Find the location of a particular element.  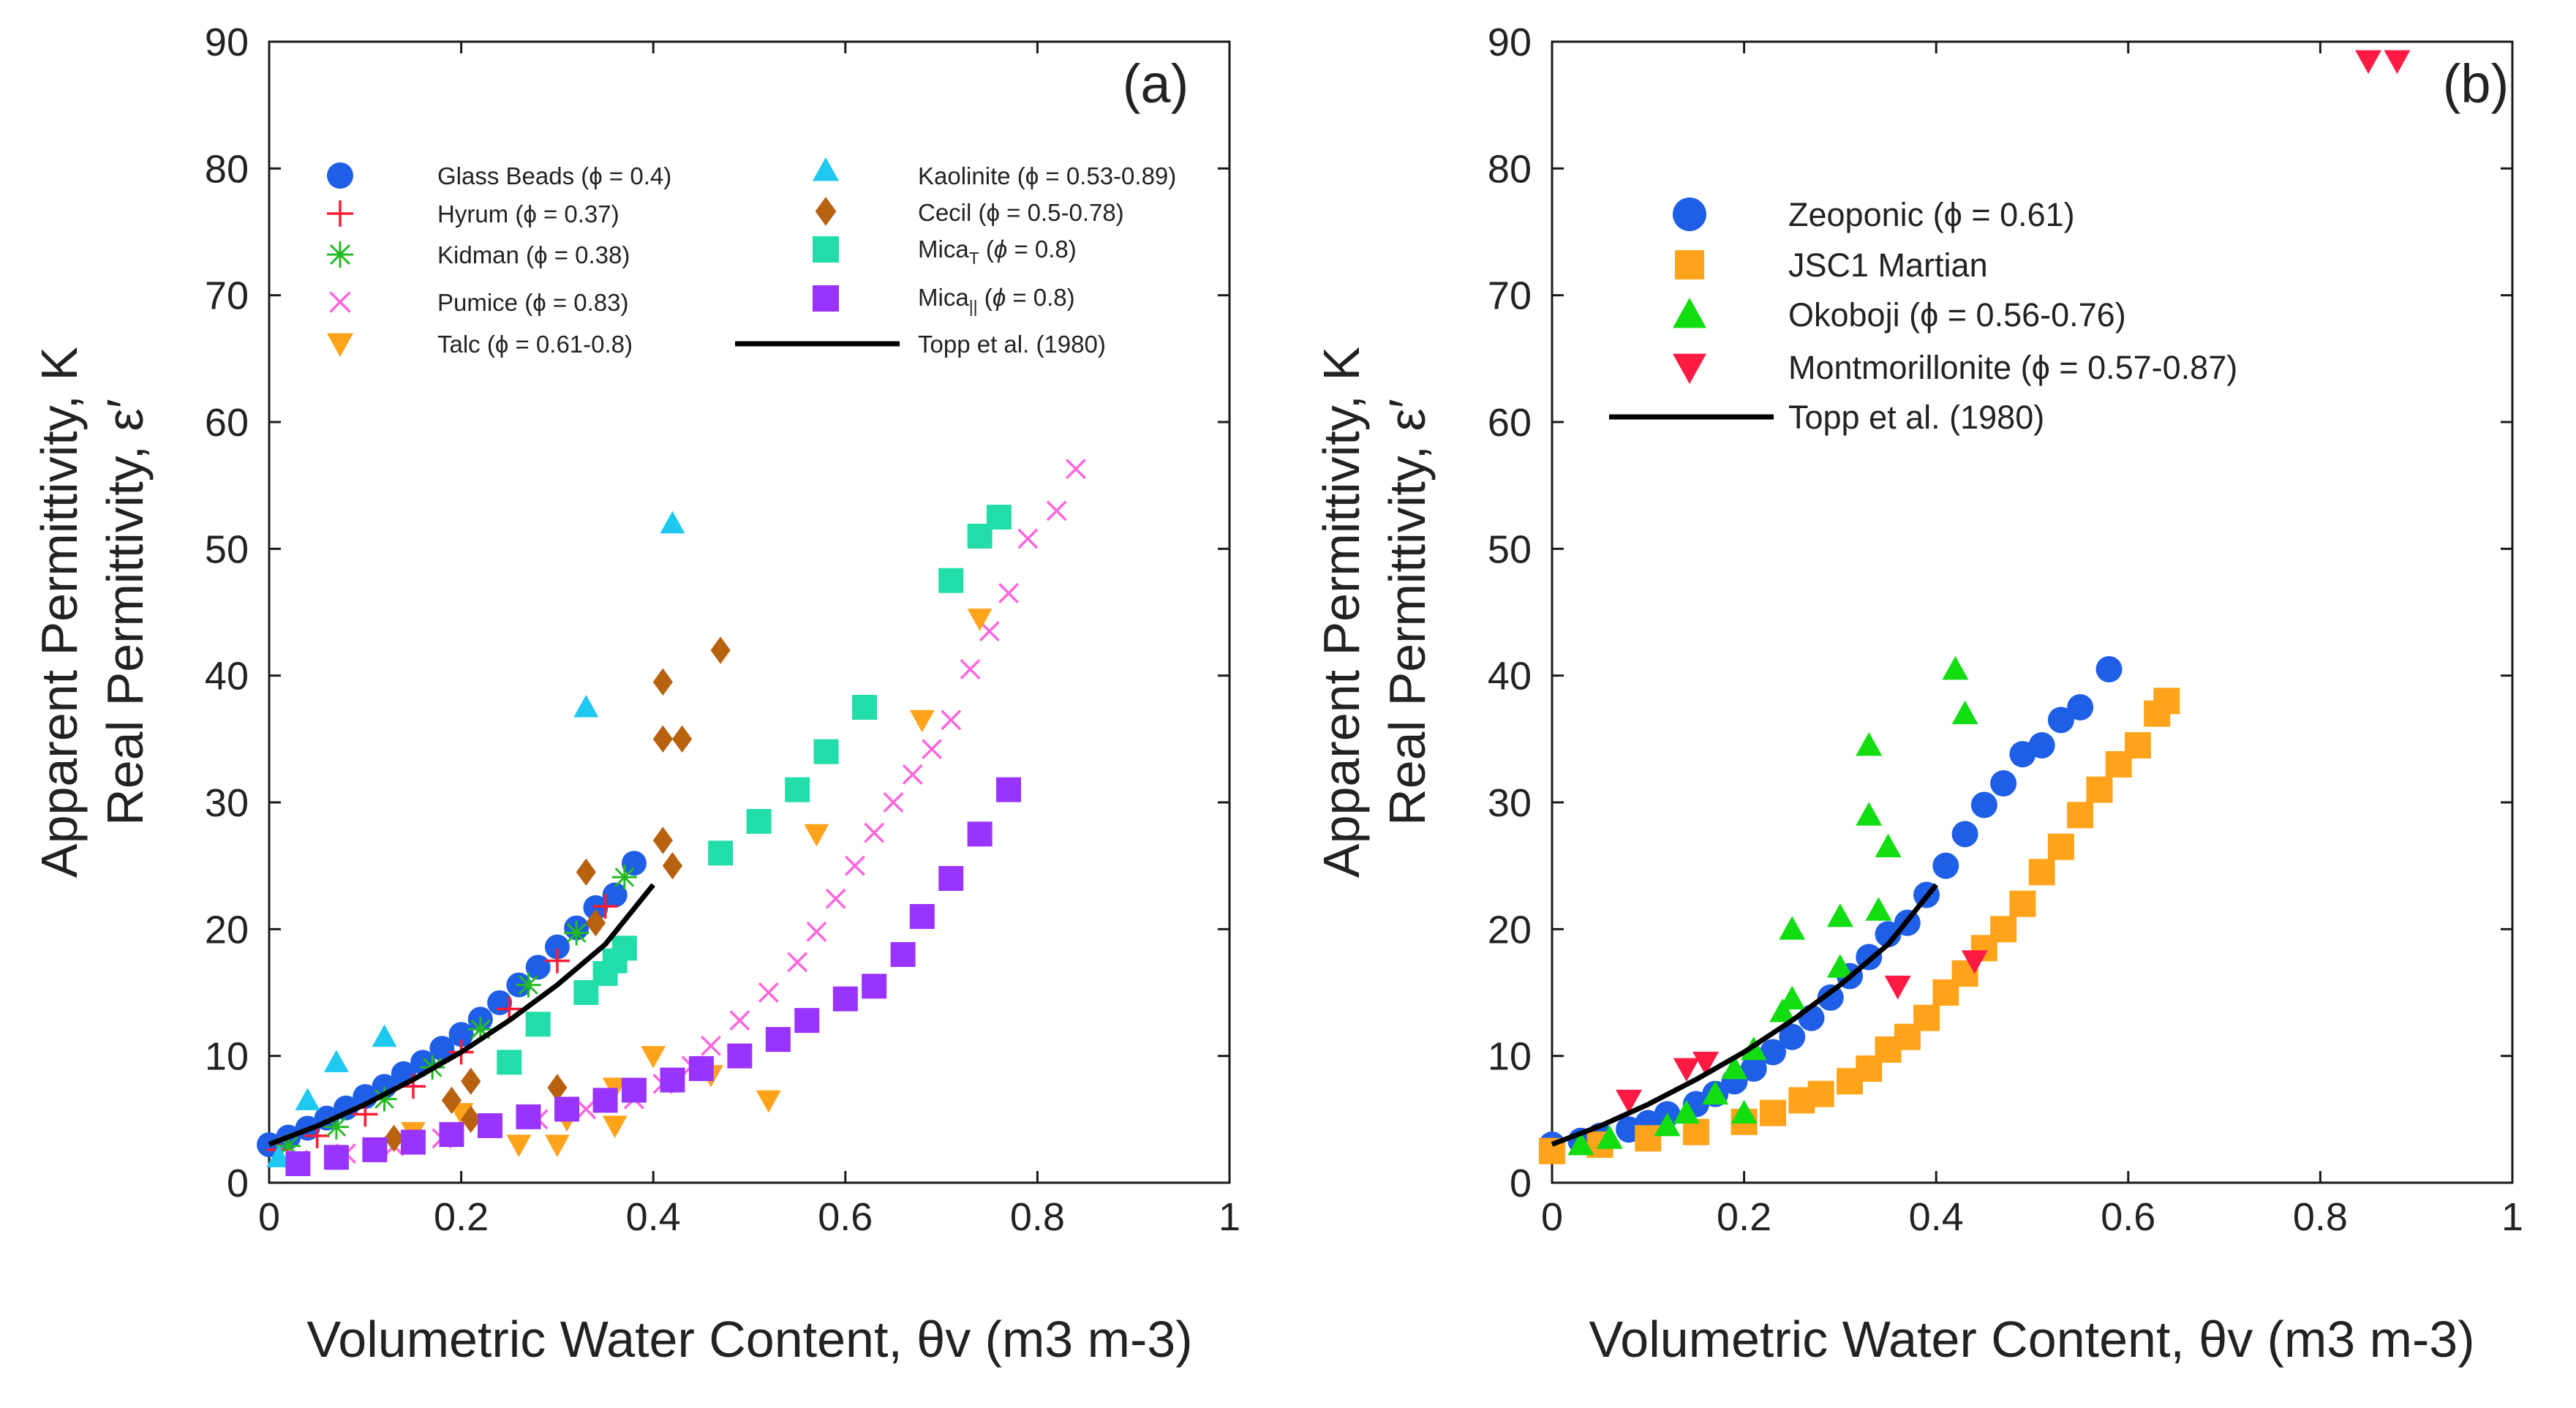

diamond-marker-icon is located at coordinates (826, 211).